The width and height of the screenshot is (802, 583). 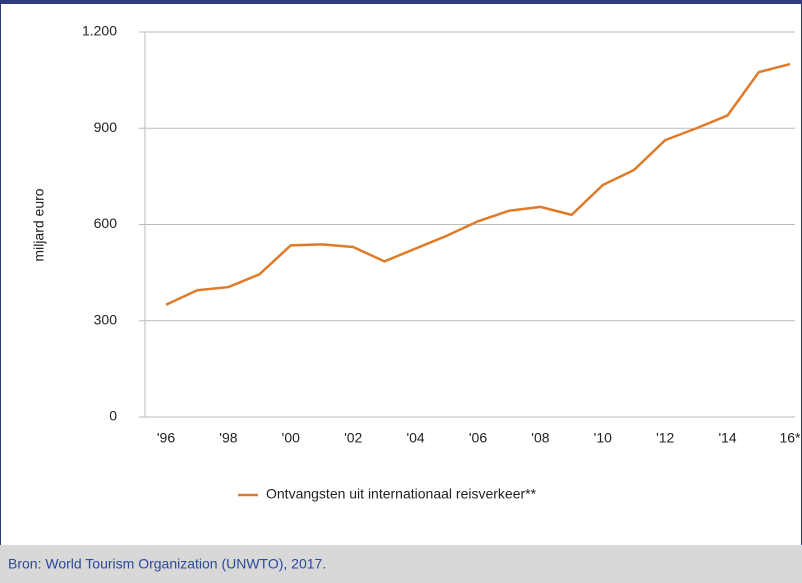 What do you see at coordinates (401, 2) in the screenshot?
I see `top-bar` at bounding box center [401, 2].